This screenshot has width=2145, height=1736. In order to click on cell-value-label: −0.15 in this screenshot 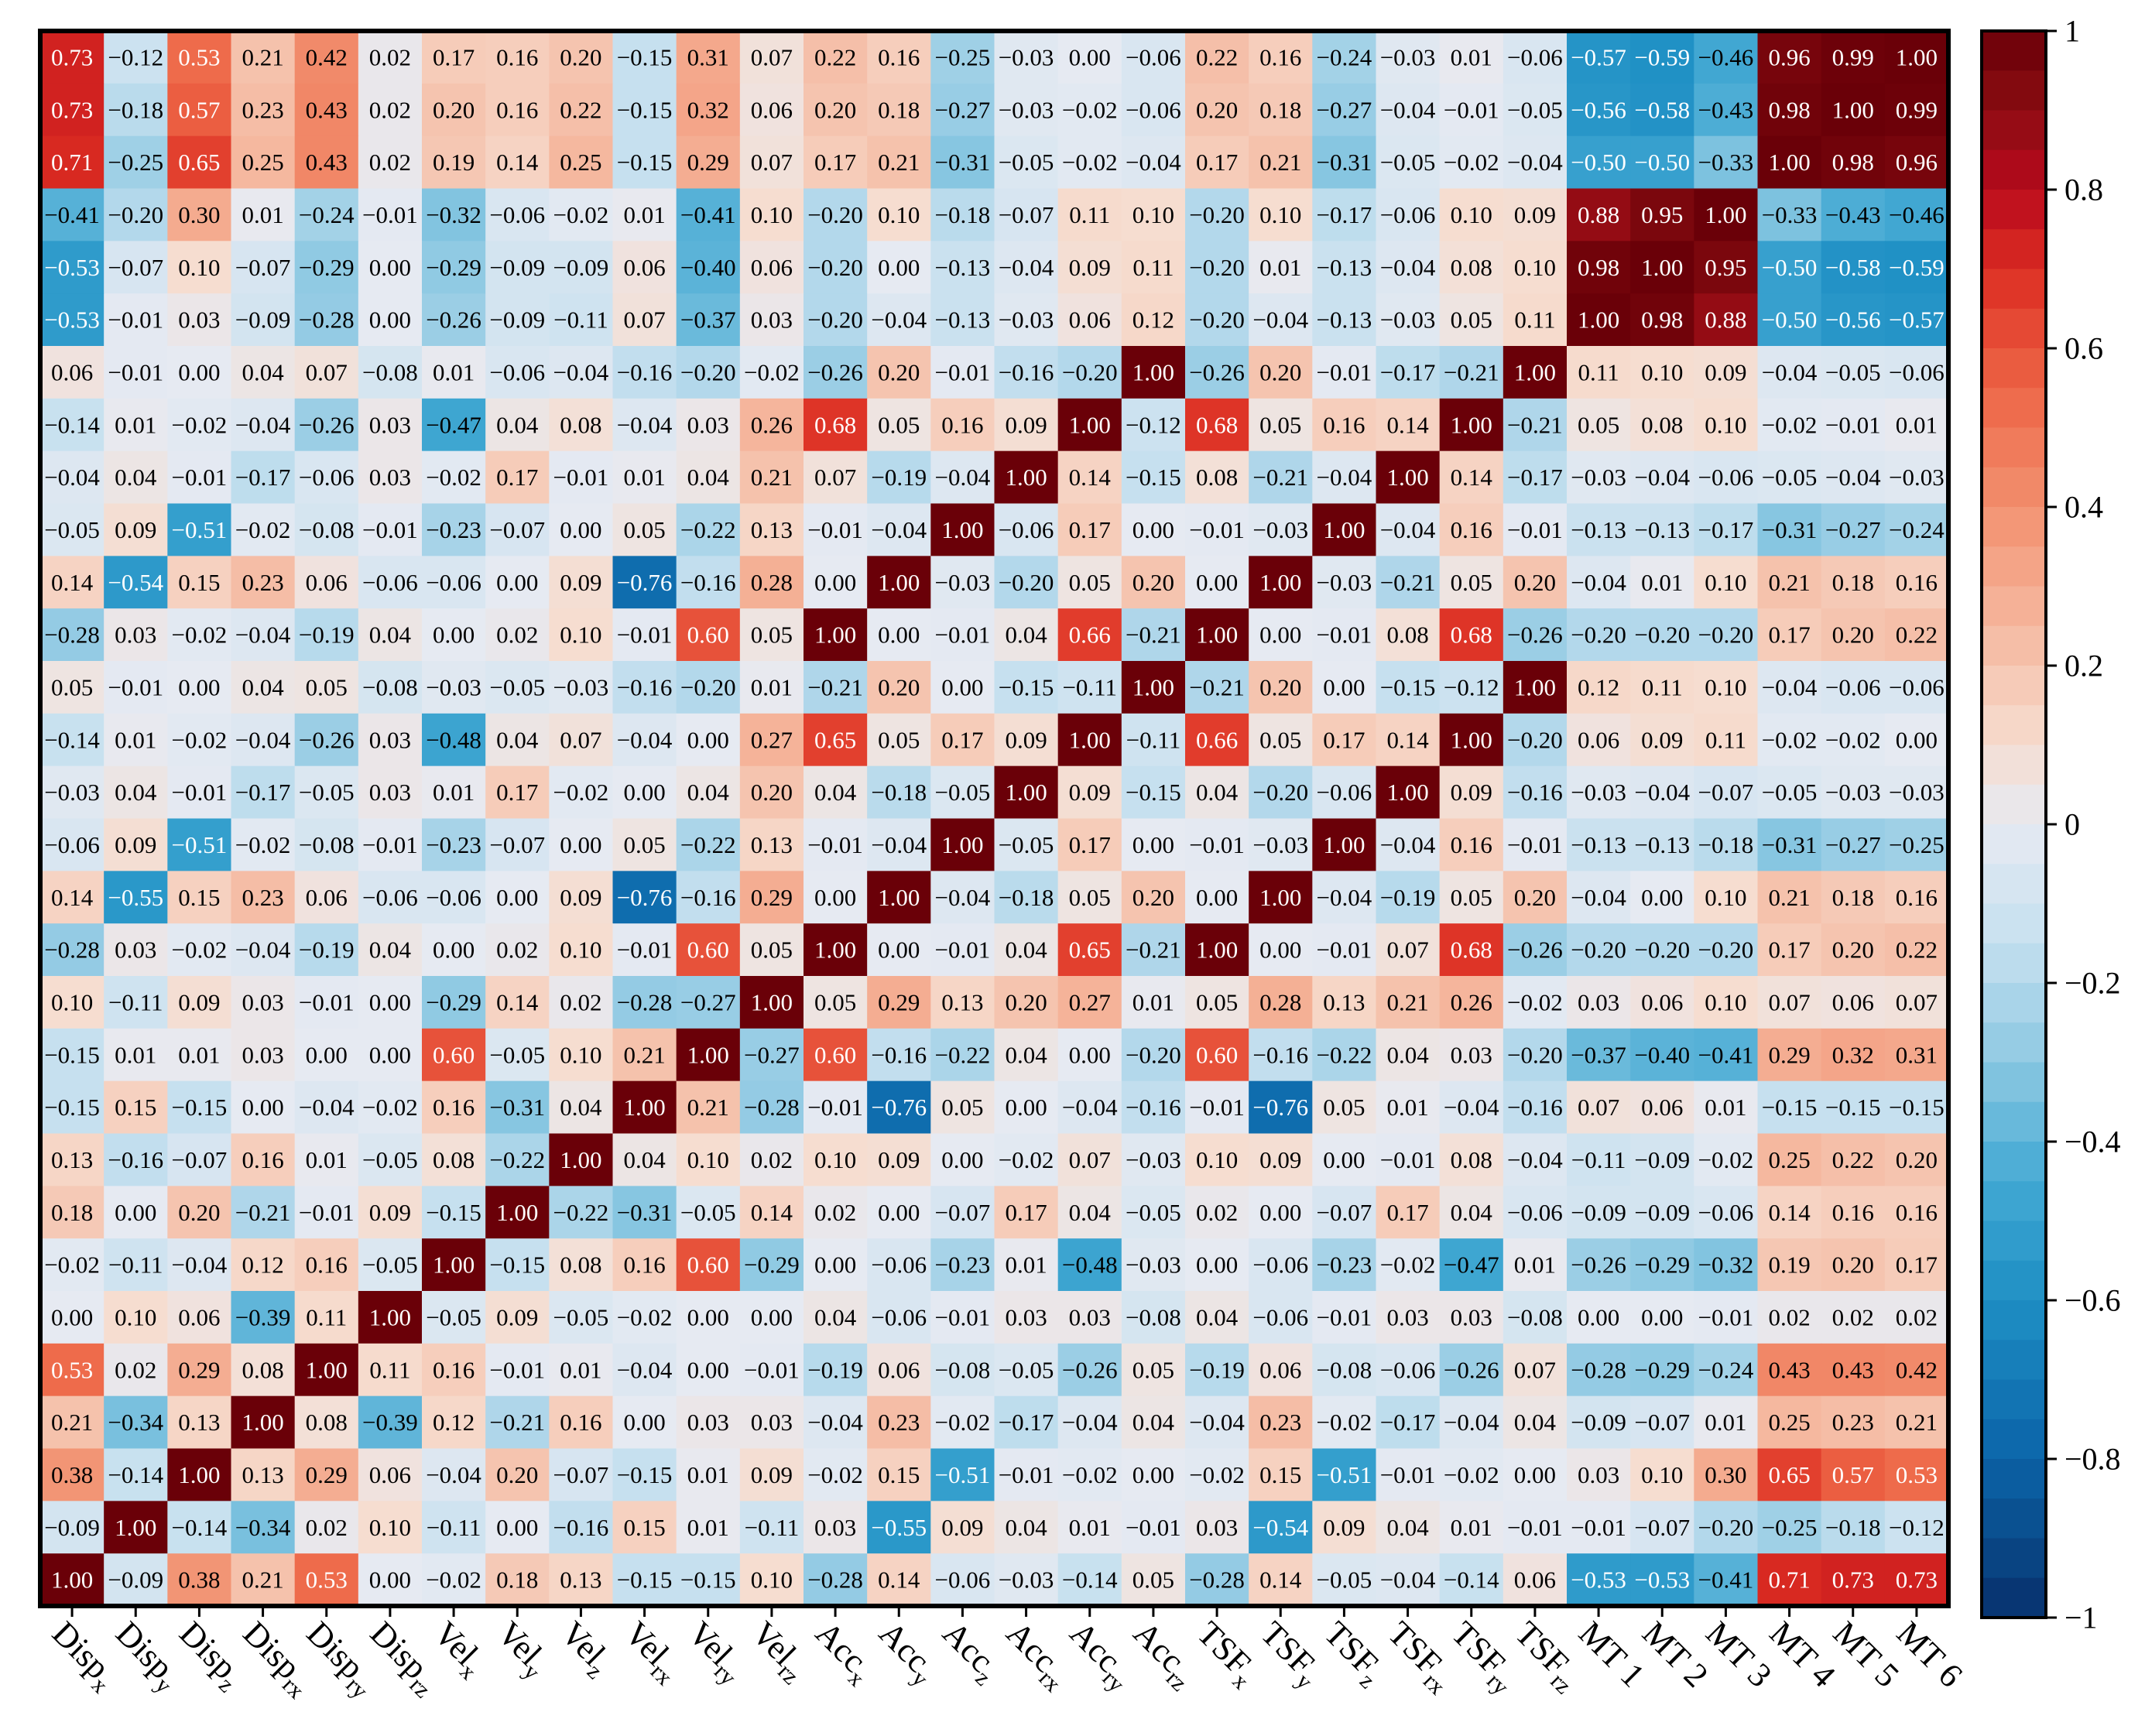, I will do `click(645, 162)`.